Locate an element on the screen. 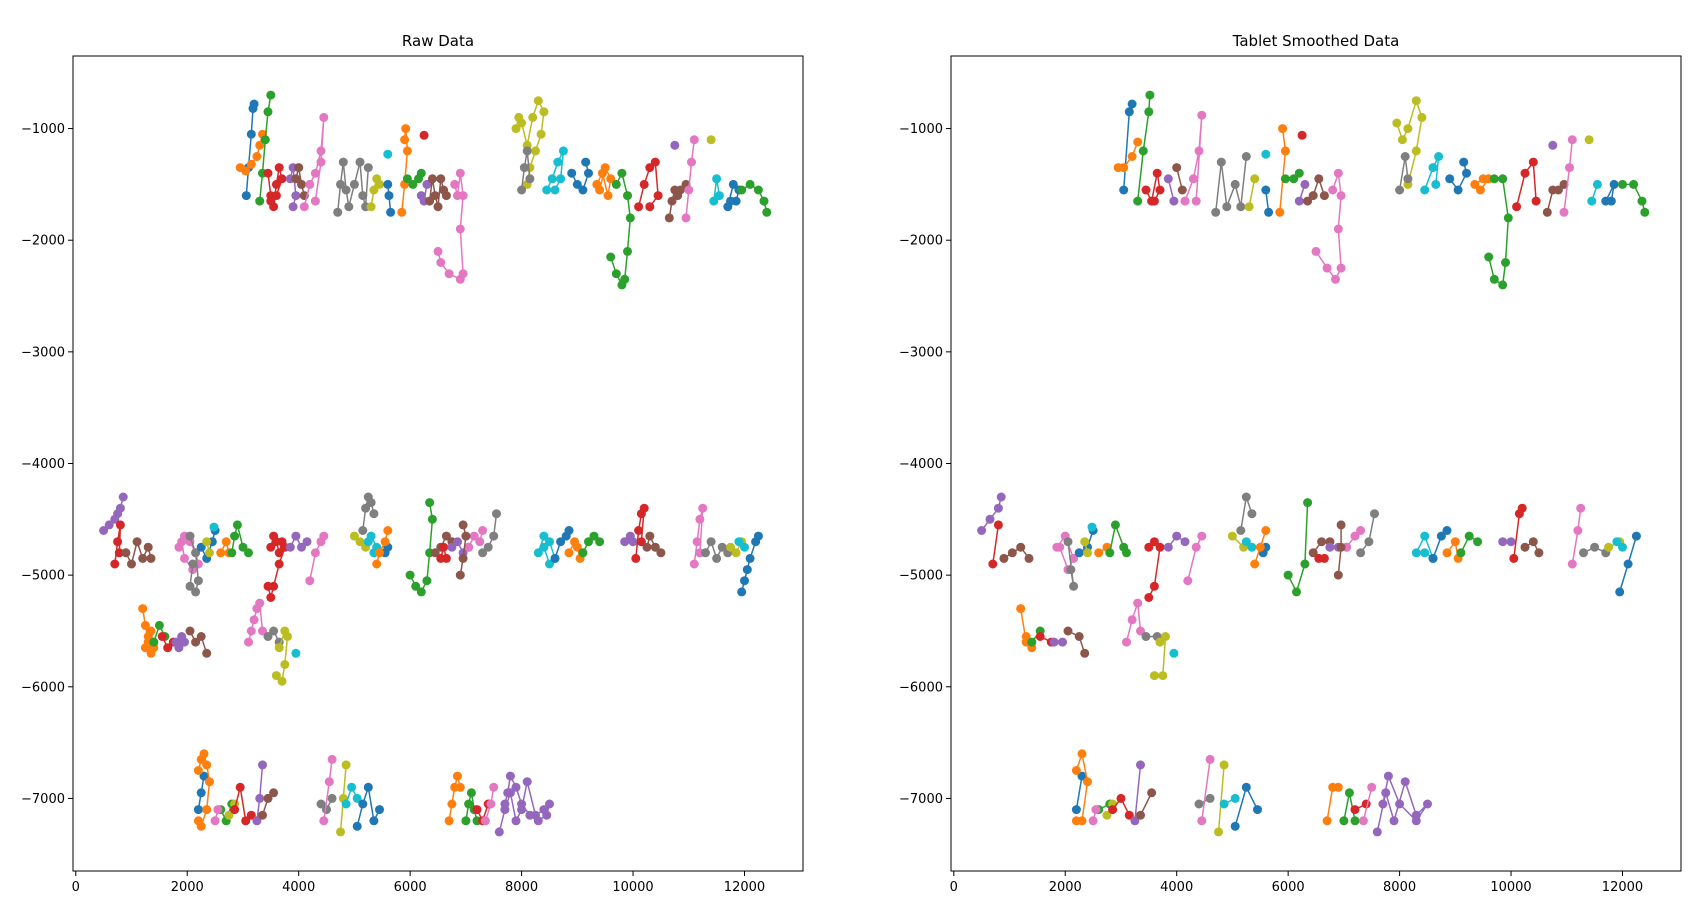 This screenshot has width=1701, height=916. y-tick-label: −3000 is located at coordinates (43, 352).